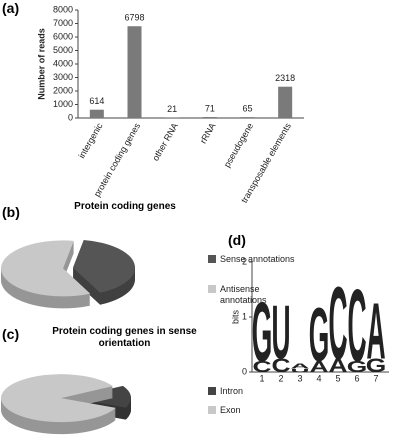 The image size is (409, 440). Describe the element at coordinates (134, 18) in the screenshot. I see `value-label: 6798` at that location.